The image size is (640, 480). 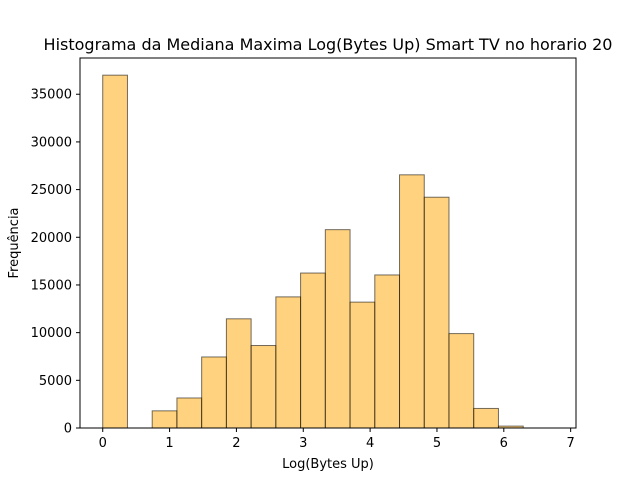 What do you see at coordinates (337, 439) in the screenshot?
I see `x-axis: 0 1 2 3 4 5 6 7` at bounding box center [337, 439].